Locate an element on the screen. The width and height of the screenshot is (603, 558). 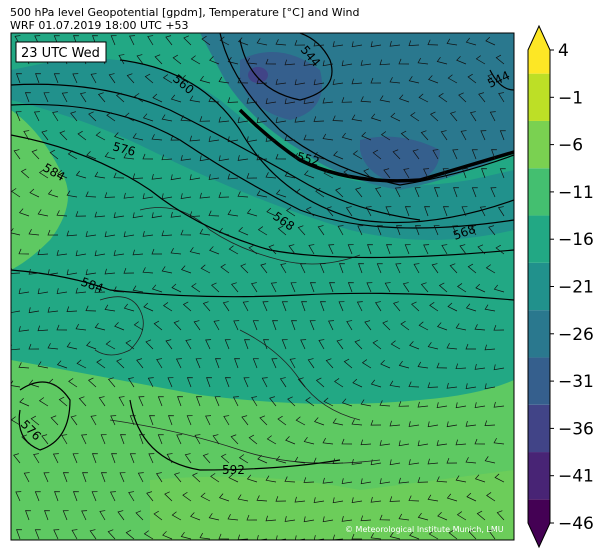
colorbar-tick-label: −6 is located at coordinates (570, 146).